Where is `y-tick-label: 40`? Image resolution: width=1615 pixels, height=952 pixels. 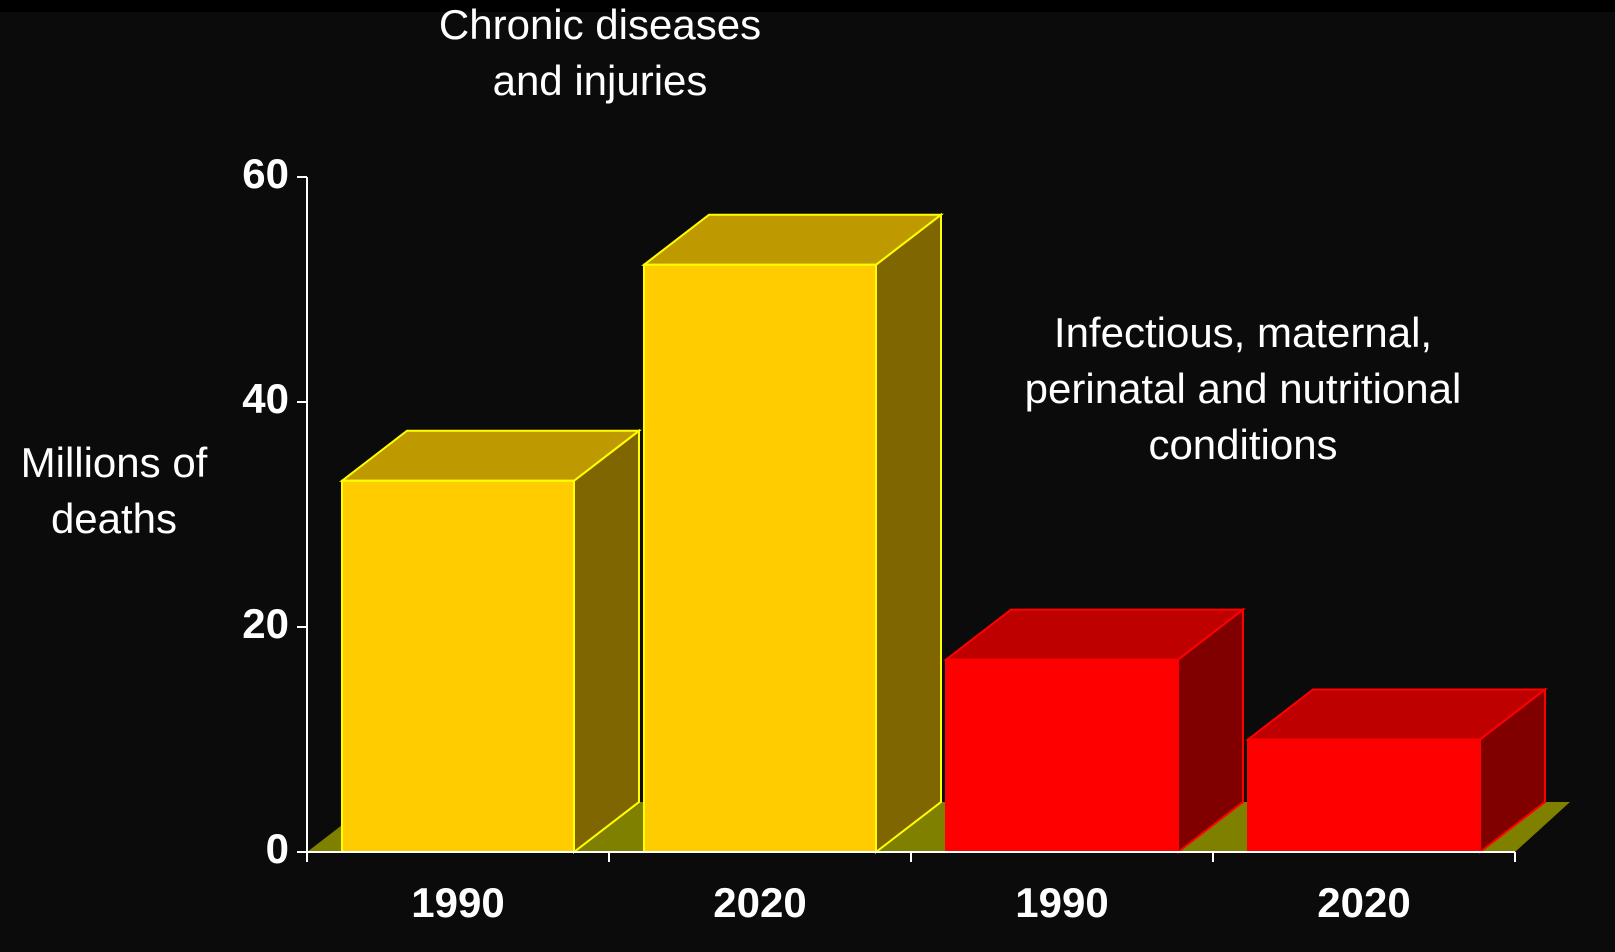 y-tick-label: 40 is located at coordinates (265, 398).